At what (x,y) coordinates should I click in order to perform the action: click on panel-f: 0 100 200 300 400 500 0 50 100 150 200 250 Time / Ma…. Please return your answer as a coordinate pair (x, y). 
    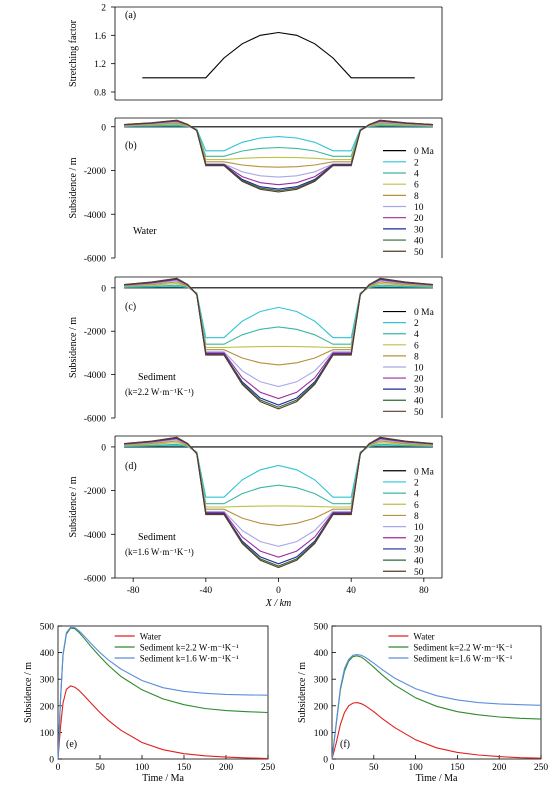
    Looking at the image, I should click on (422, 704).